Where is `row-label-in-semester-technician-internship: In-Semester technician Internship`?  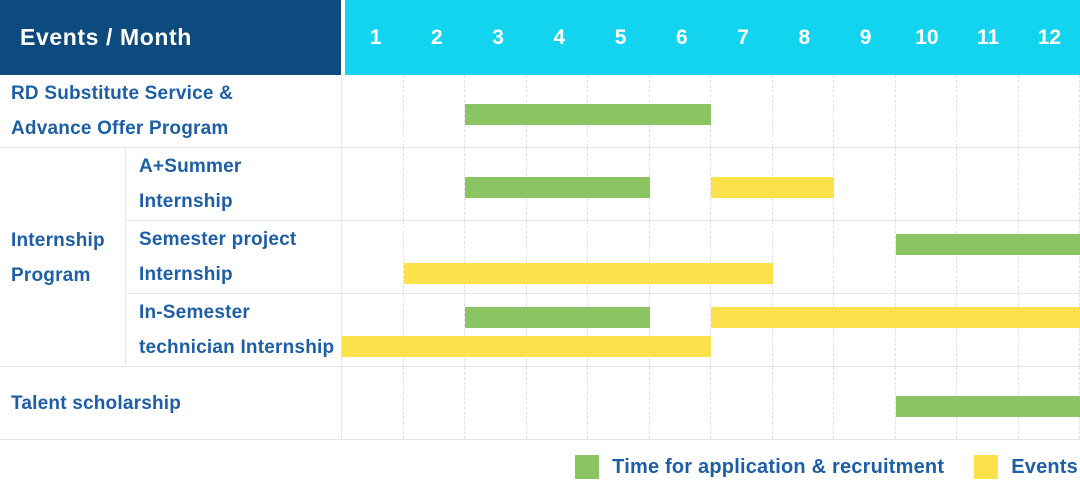 row-label-in-semester-technician-internship: In-Semester technician Internship is located at coordinates (233, 330).